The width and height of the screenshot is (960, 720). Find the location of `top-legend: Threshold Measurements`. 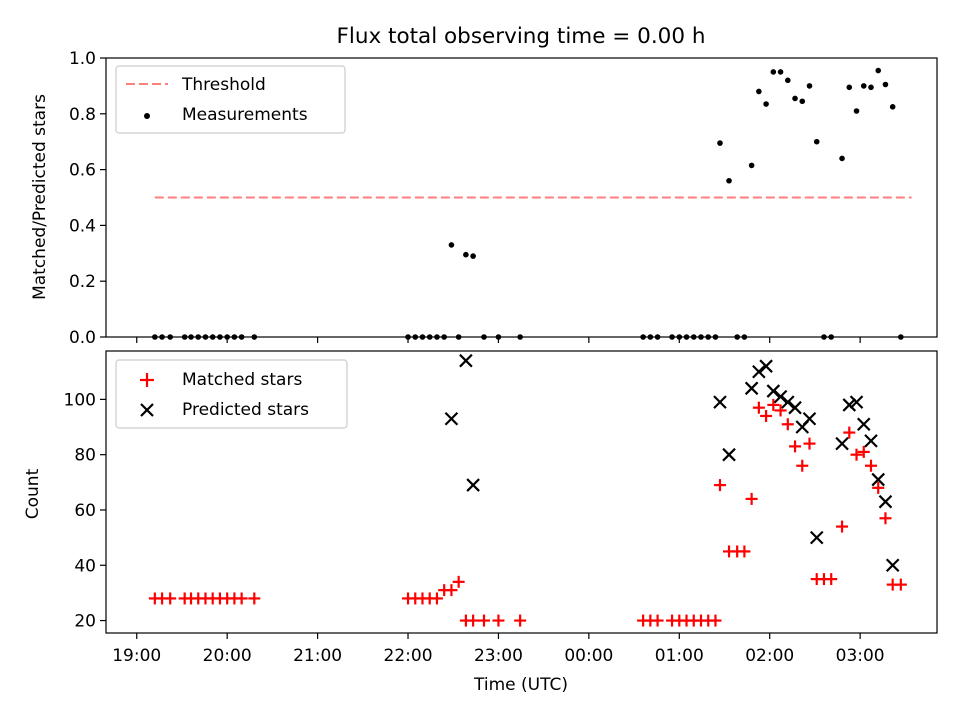

top-legend: Threshold Measurements is located at coordinates (230, 99).